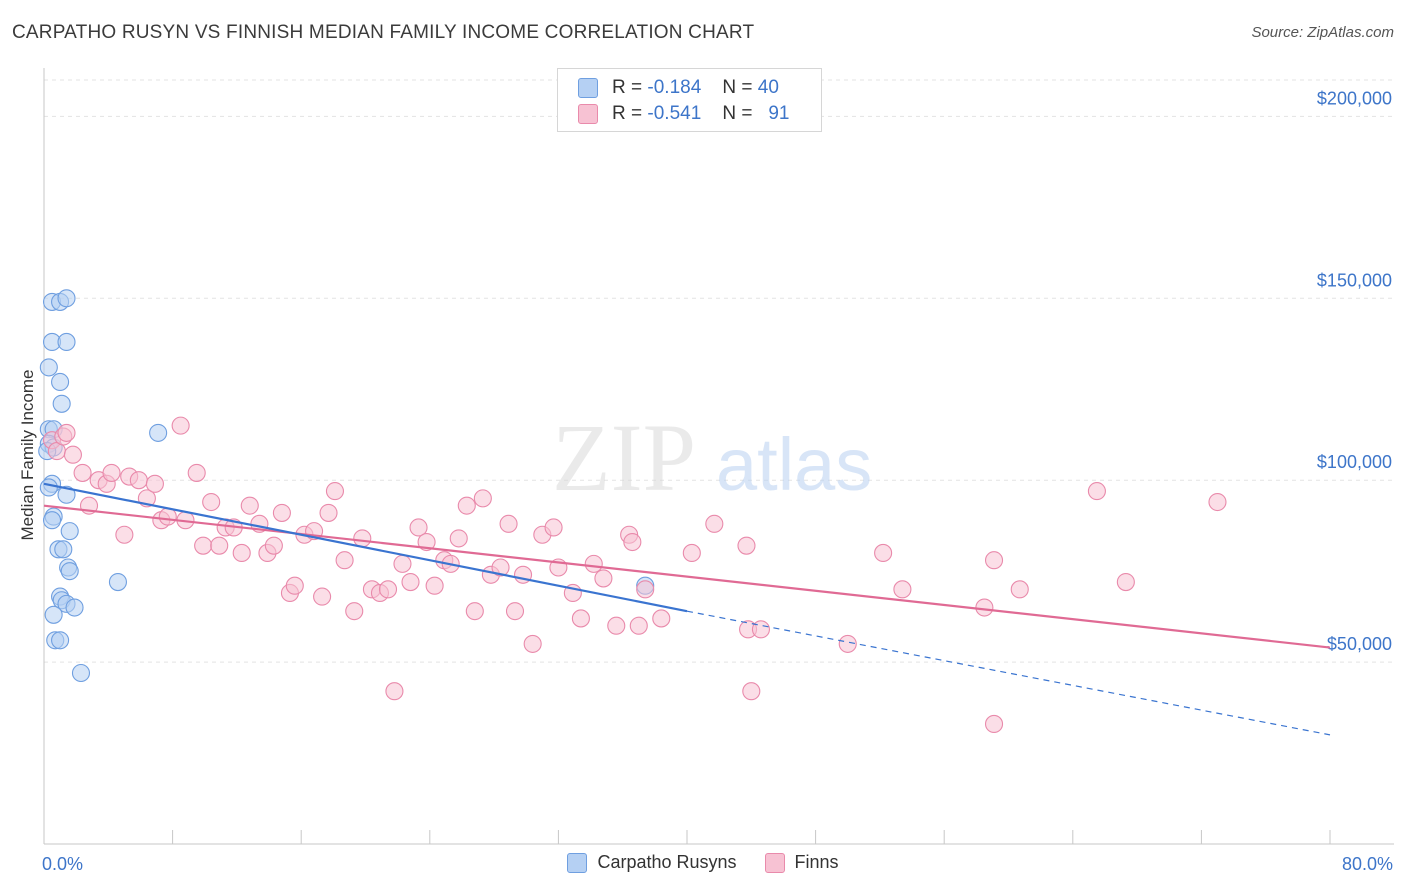 Image resolution: width=1406 pixels, height=892 pixels. What do you see at coordinates (1354, 280) in the screenshot?
I see `y-tick-label: $150,000` at bounding box center [1354, 280].